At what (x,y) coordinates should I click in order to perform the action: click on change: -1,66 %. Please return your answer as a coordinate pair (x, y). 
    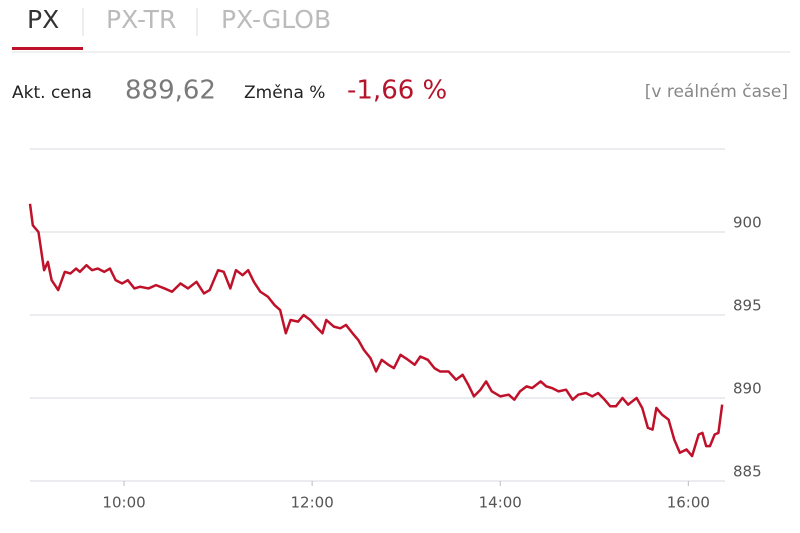
    Looking at the image, I should click on (397, 91).